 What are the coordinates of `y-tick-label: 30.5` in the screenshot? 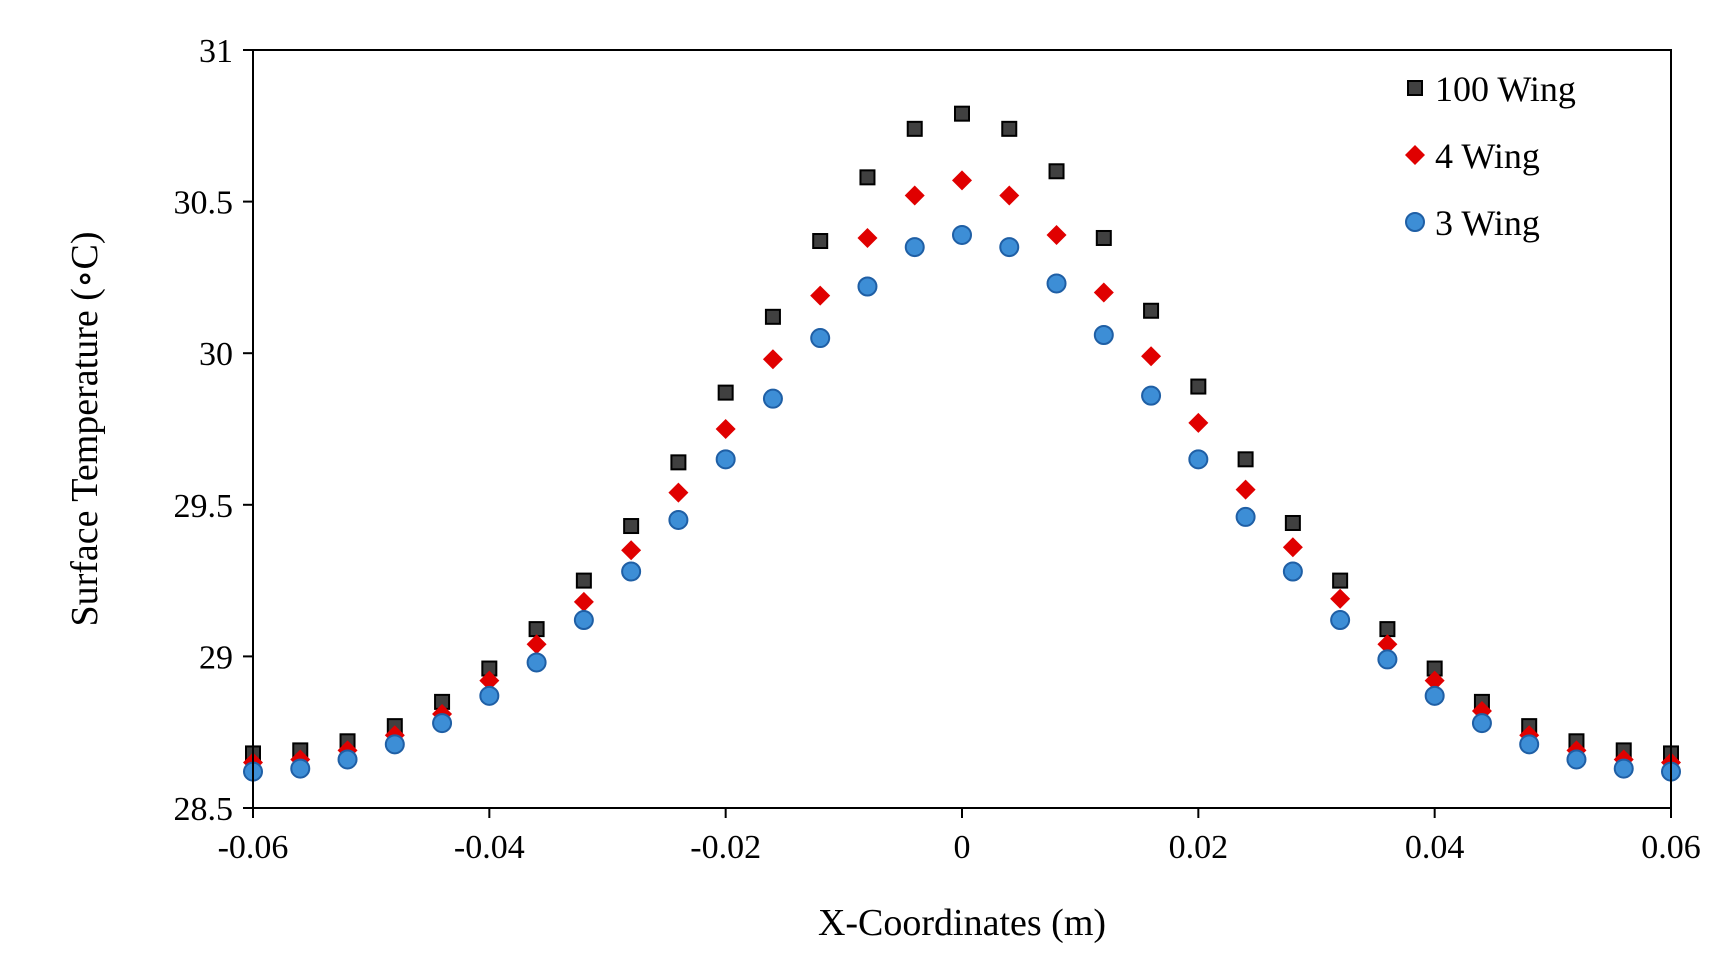 It's located at (204, 203).